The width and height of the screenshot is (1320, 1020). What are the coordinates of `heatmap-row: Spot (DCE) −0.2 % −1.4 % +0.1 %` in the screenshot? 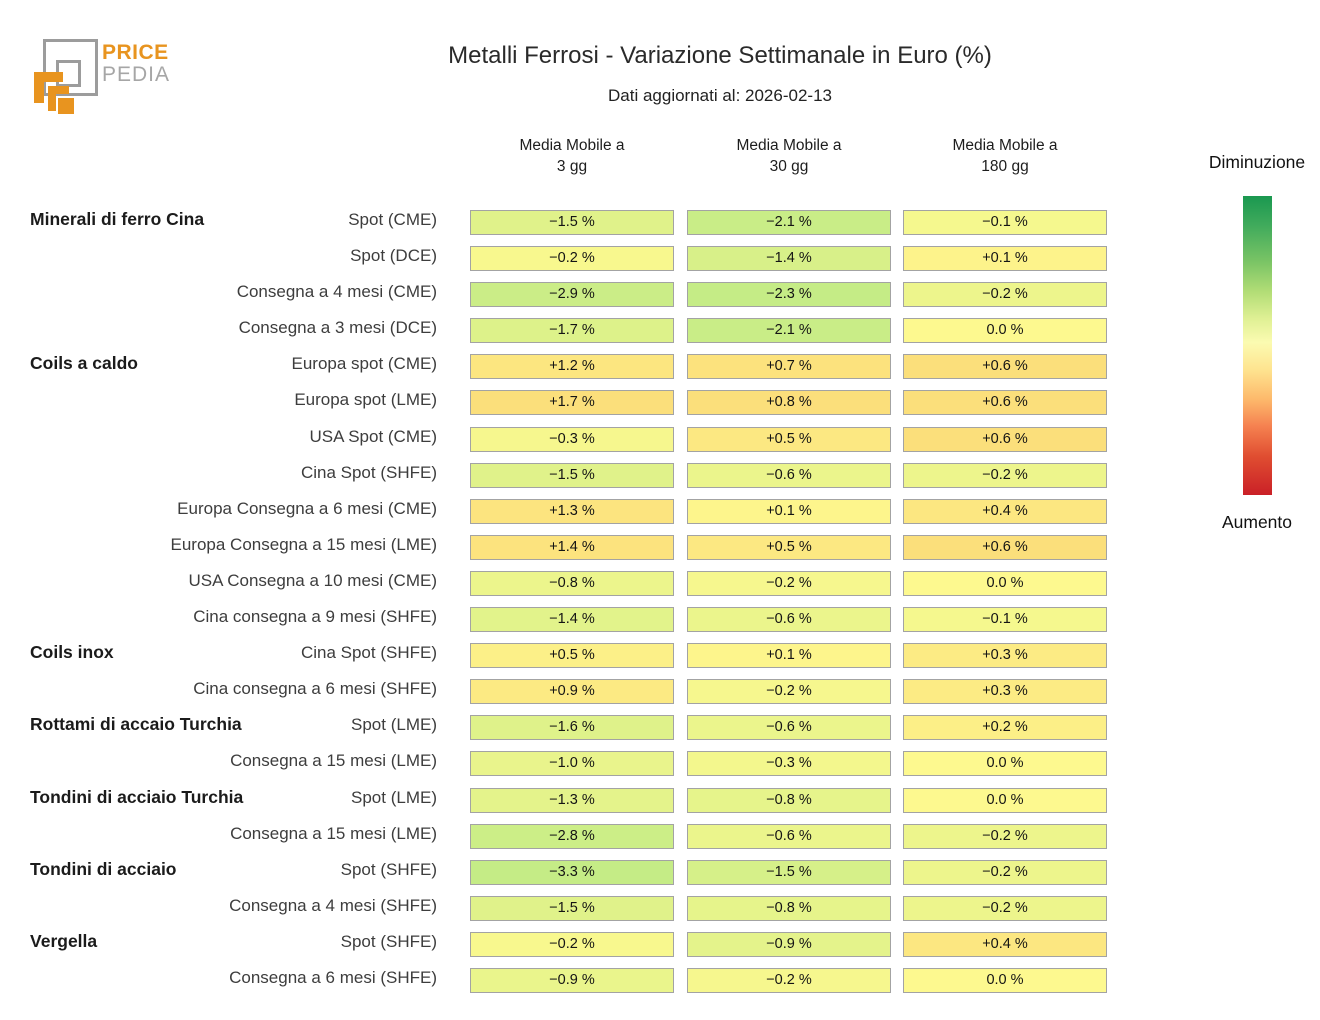 It's located at (660, 258).